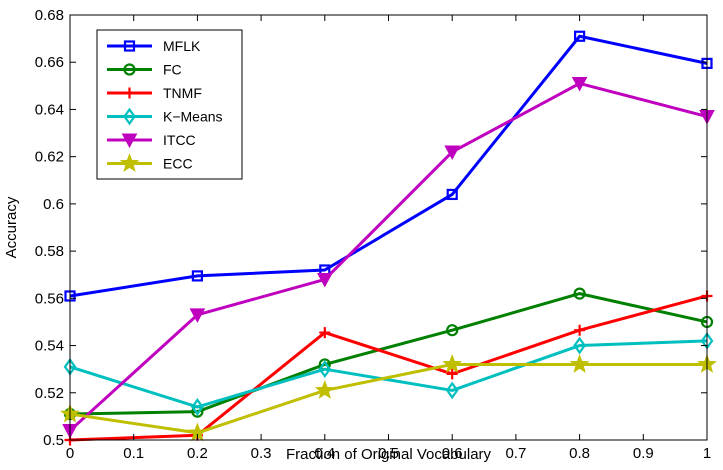  Describe the element at coordinates (154, 46) in the screenshot. I see `legend-entry: MFLK` at that location.